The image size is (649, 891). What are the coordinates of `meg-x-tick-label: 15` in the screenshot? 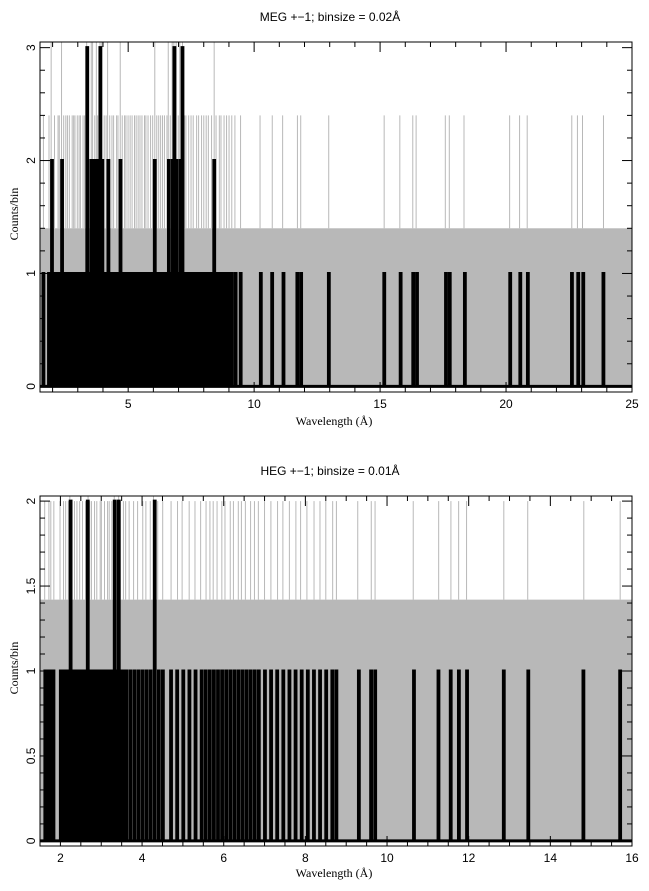 It's located at (380, 404).